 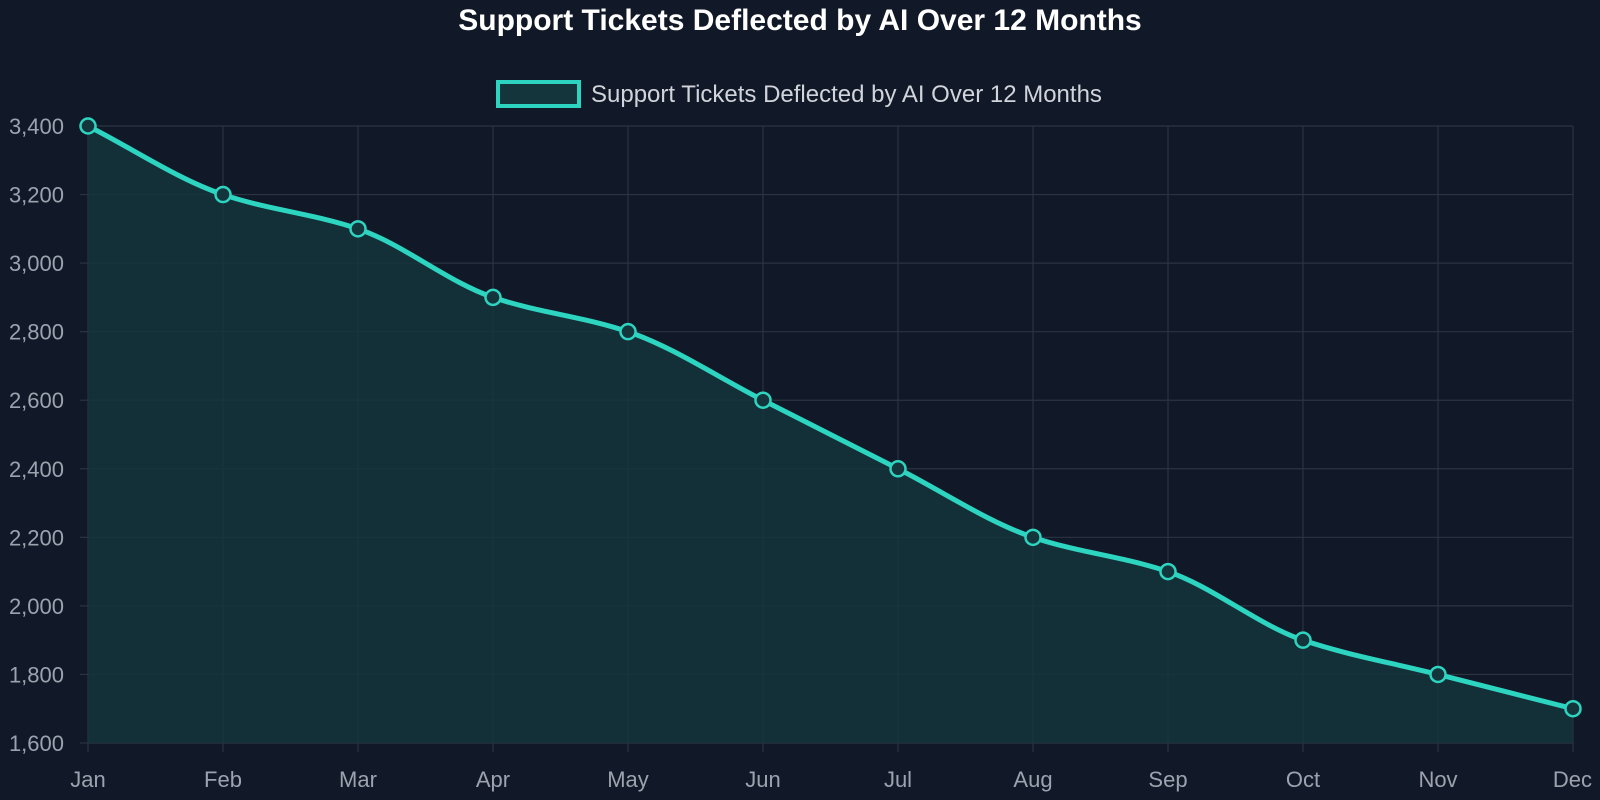 I want to click on data-point-jun, so click(x=763, y=400).